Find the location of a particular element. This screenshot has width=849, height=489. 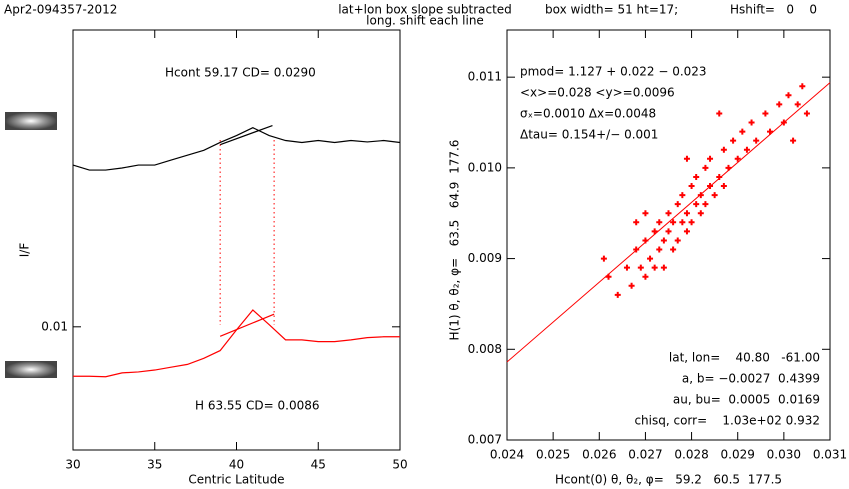

x-tick-label: 0.028 is located at coordinates (691, 455).